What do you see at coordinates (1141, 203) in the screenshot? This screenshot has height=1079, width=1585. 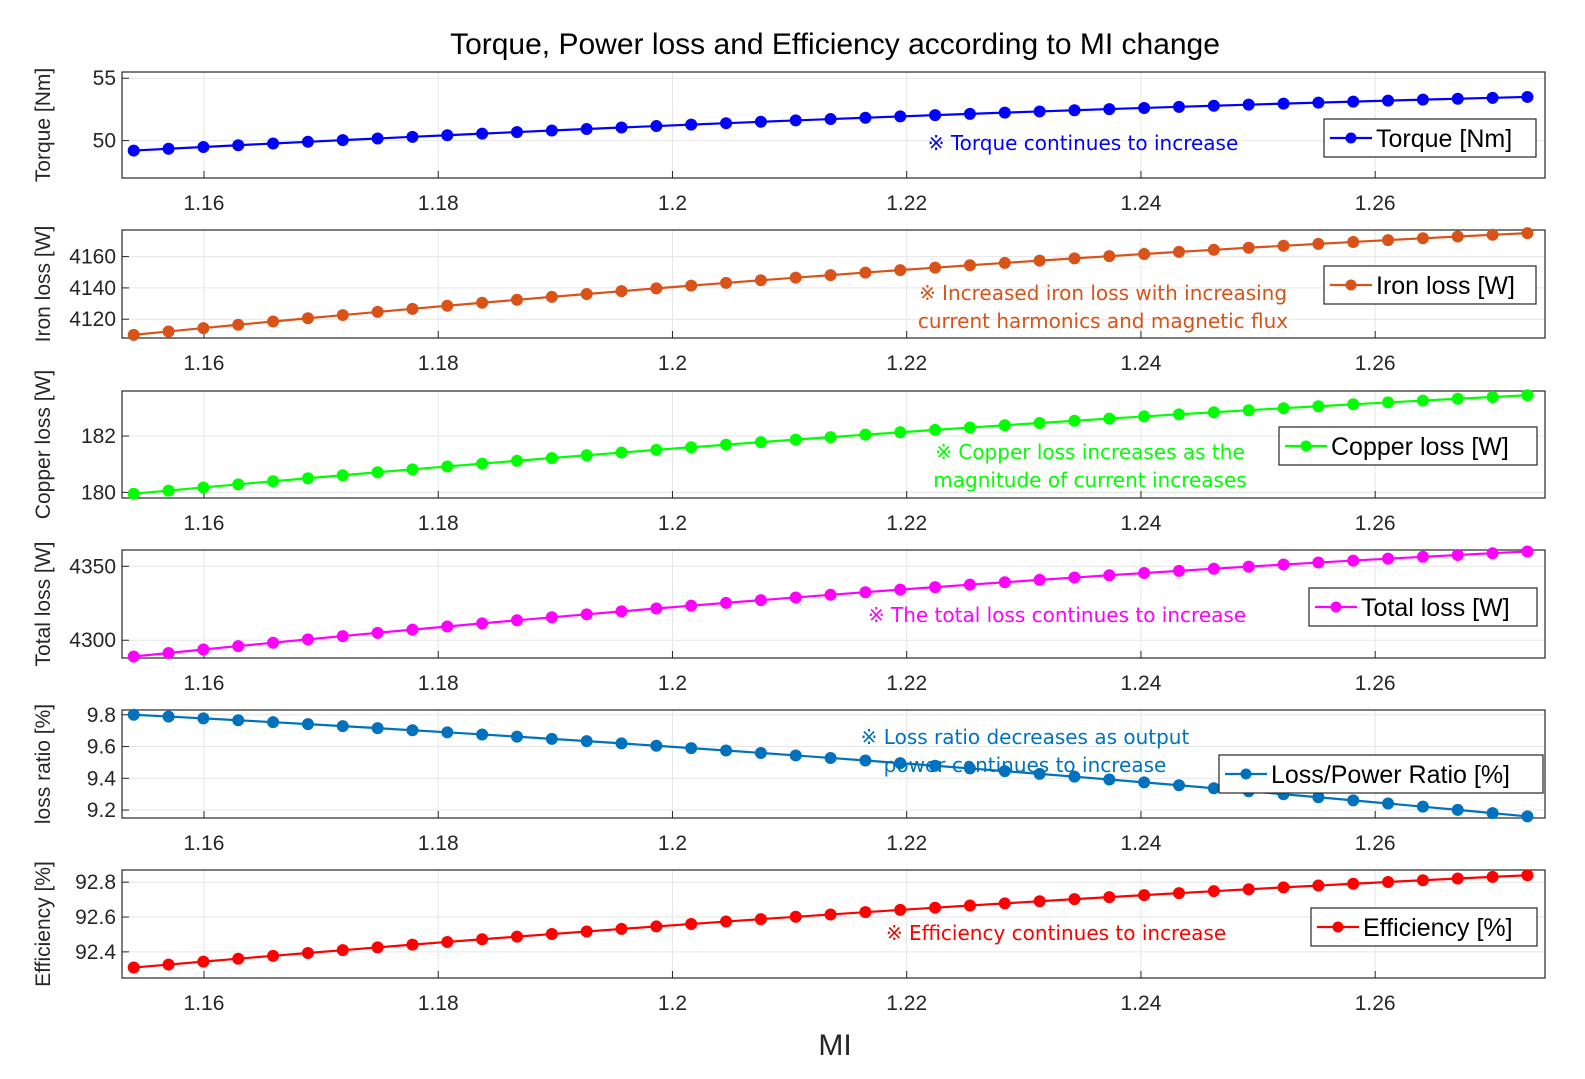 I see `x-tick-label: 1.24` at bounding box center [1141, 203].